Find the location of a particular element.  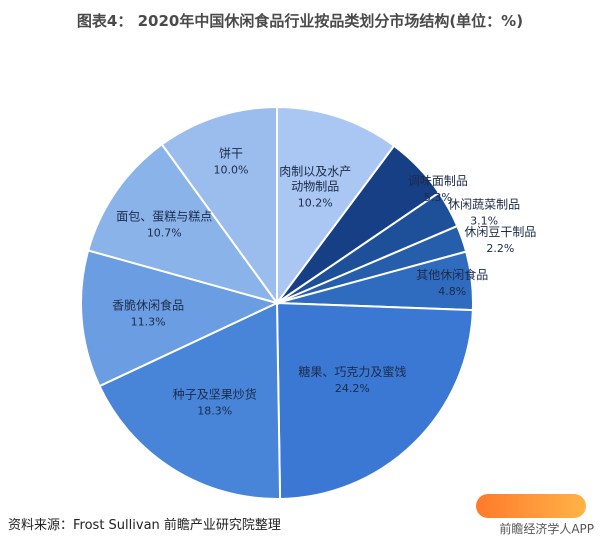

slice-label: 香脆休闲食品 is located at coordinates (148, 305).